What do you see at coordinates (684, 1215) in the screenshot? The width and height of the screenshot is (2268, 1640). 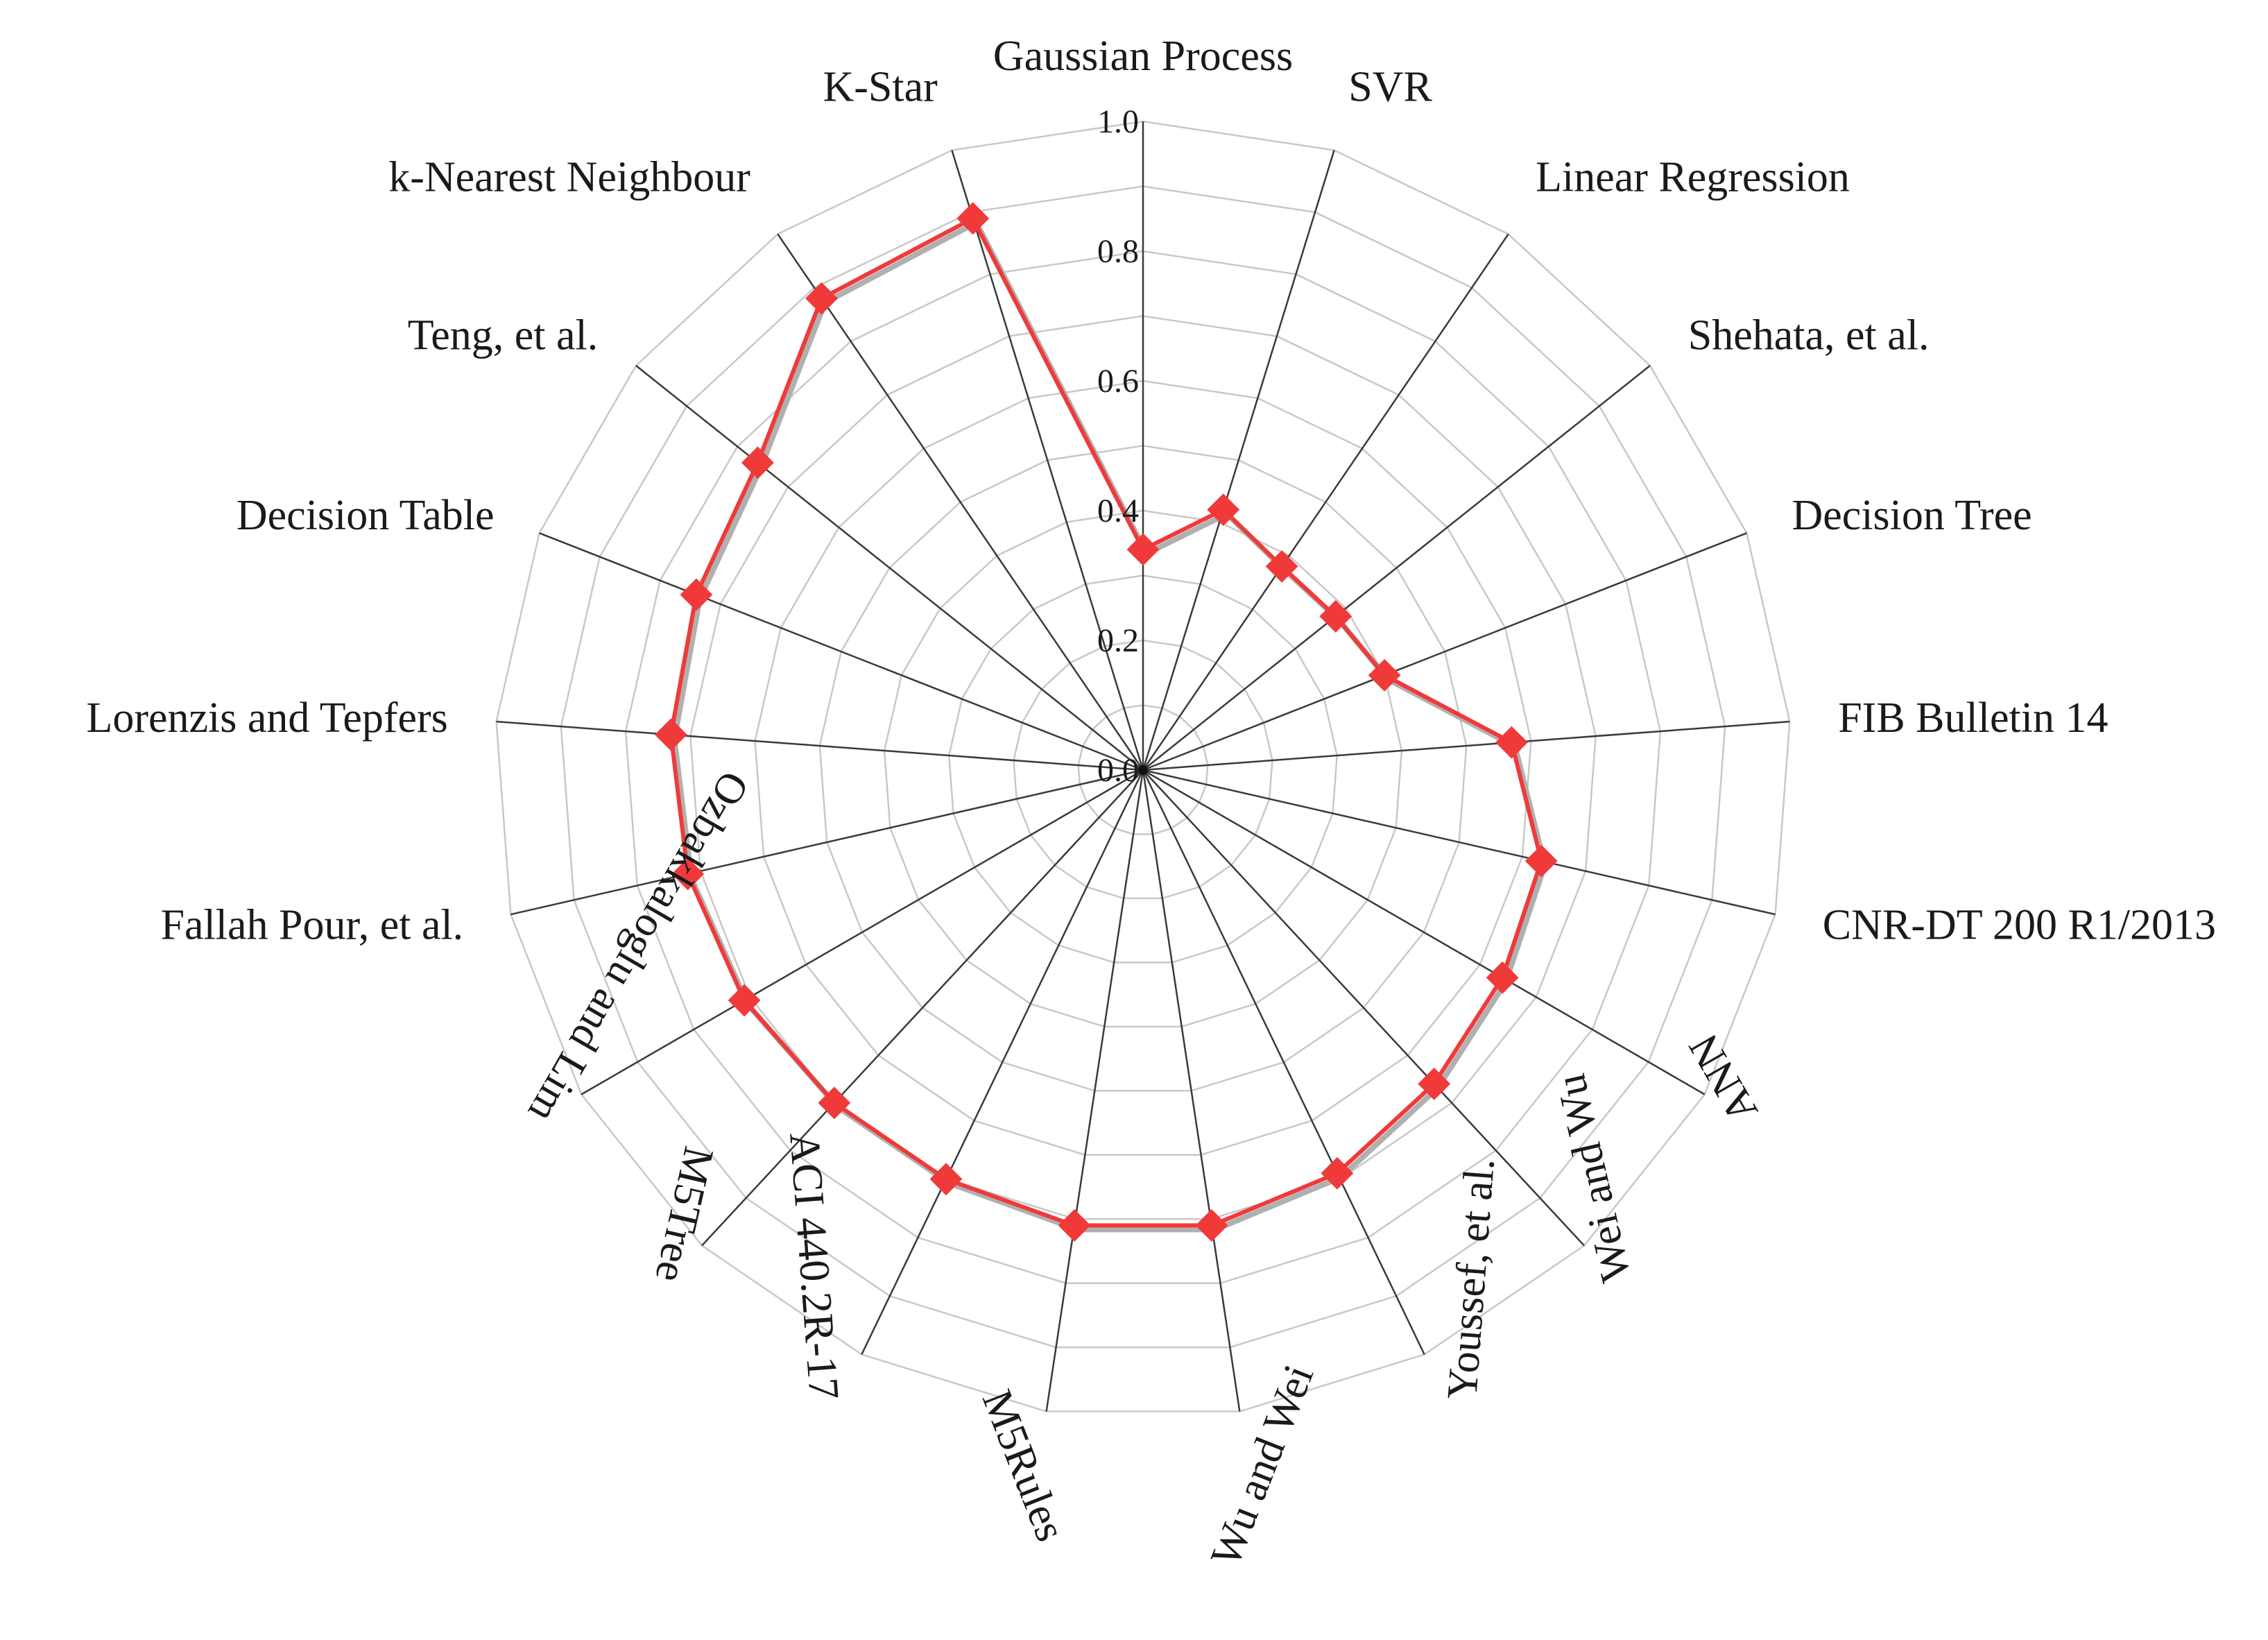 I see `category-label: M5Tree` at bounding box center [684, 1215].